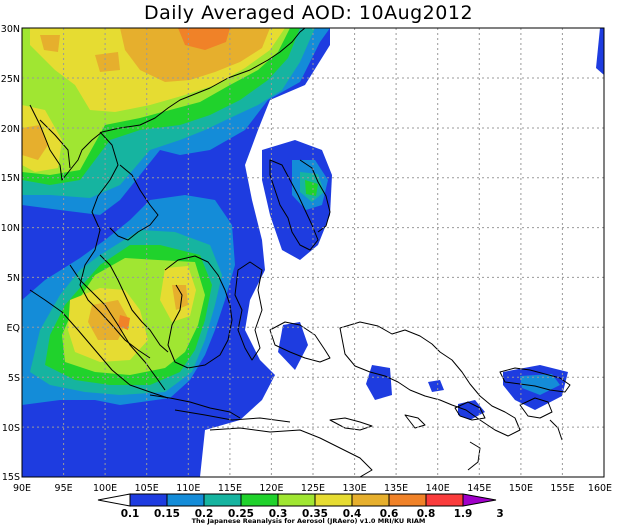 Image resolution: width=617 pixels, height=527 pixels. Describe the element at coordinates (230, 488) in the screenshot. I see `x-tick-label: 115E` at that location.